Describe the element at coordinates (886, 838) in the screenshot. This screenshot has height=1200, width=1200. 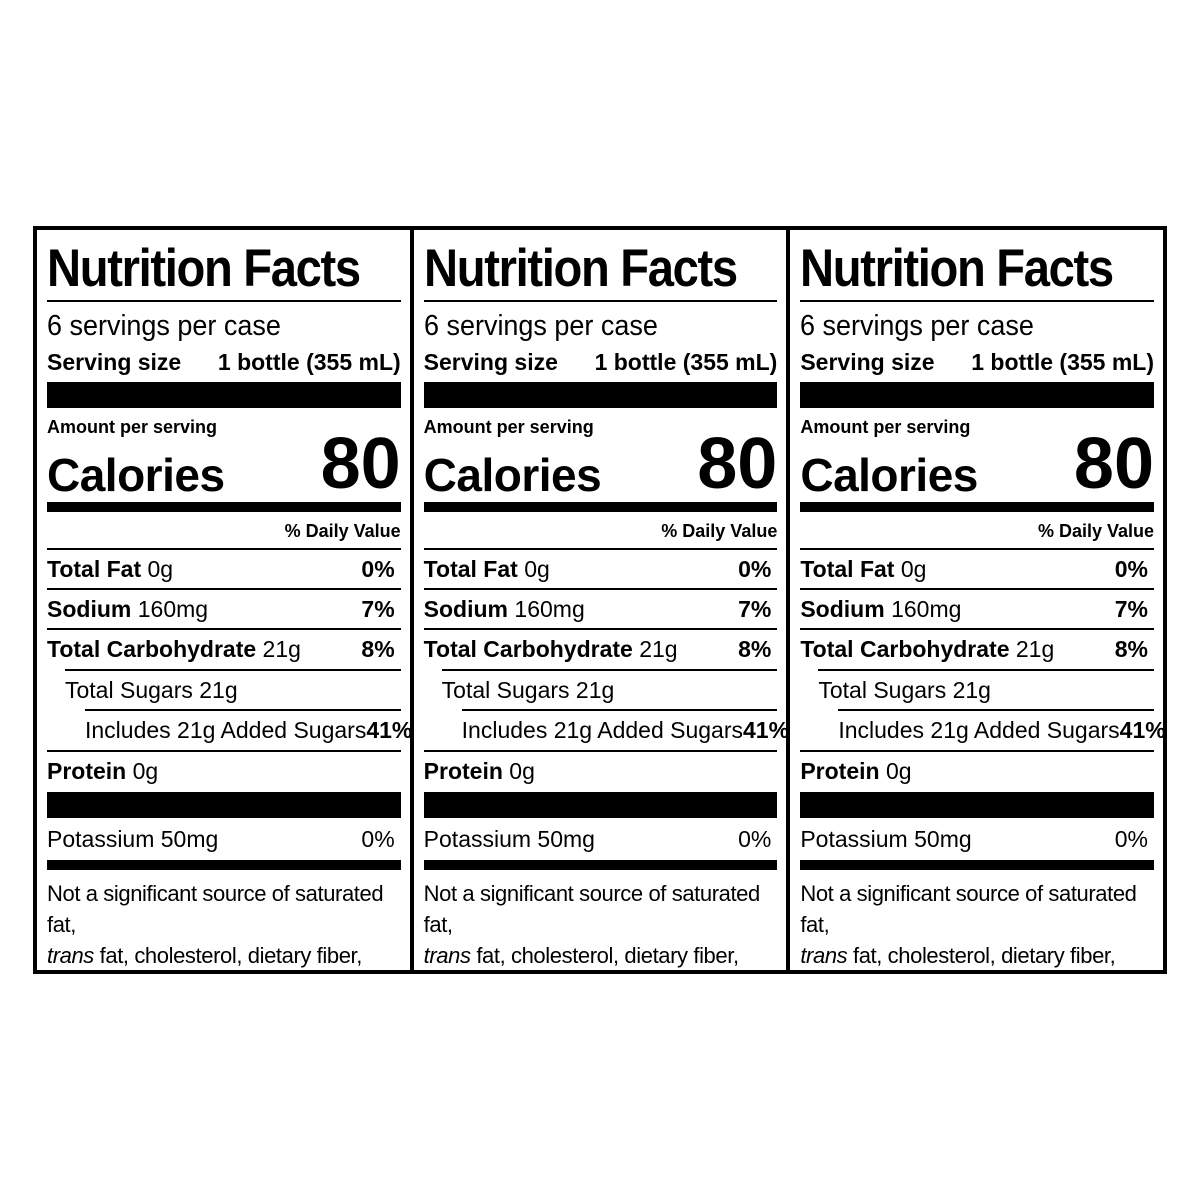
I see `nutrient-name: Potassium 50mg` at that location.